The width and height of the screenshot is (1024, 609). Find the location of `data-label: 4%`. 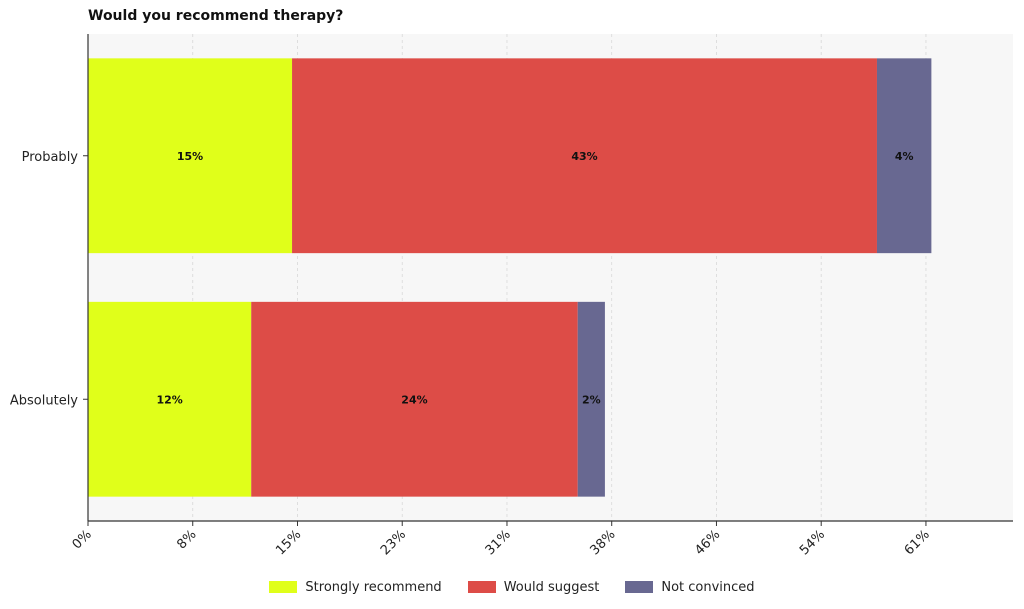

data-label: 4% is located at coordinates (904, 156).